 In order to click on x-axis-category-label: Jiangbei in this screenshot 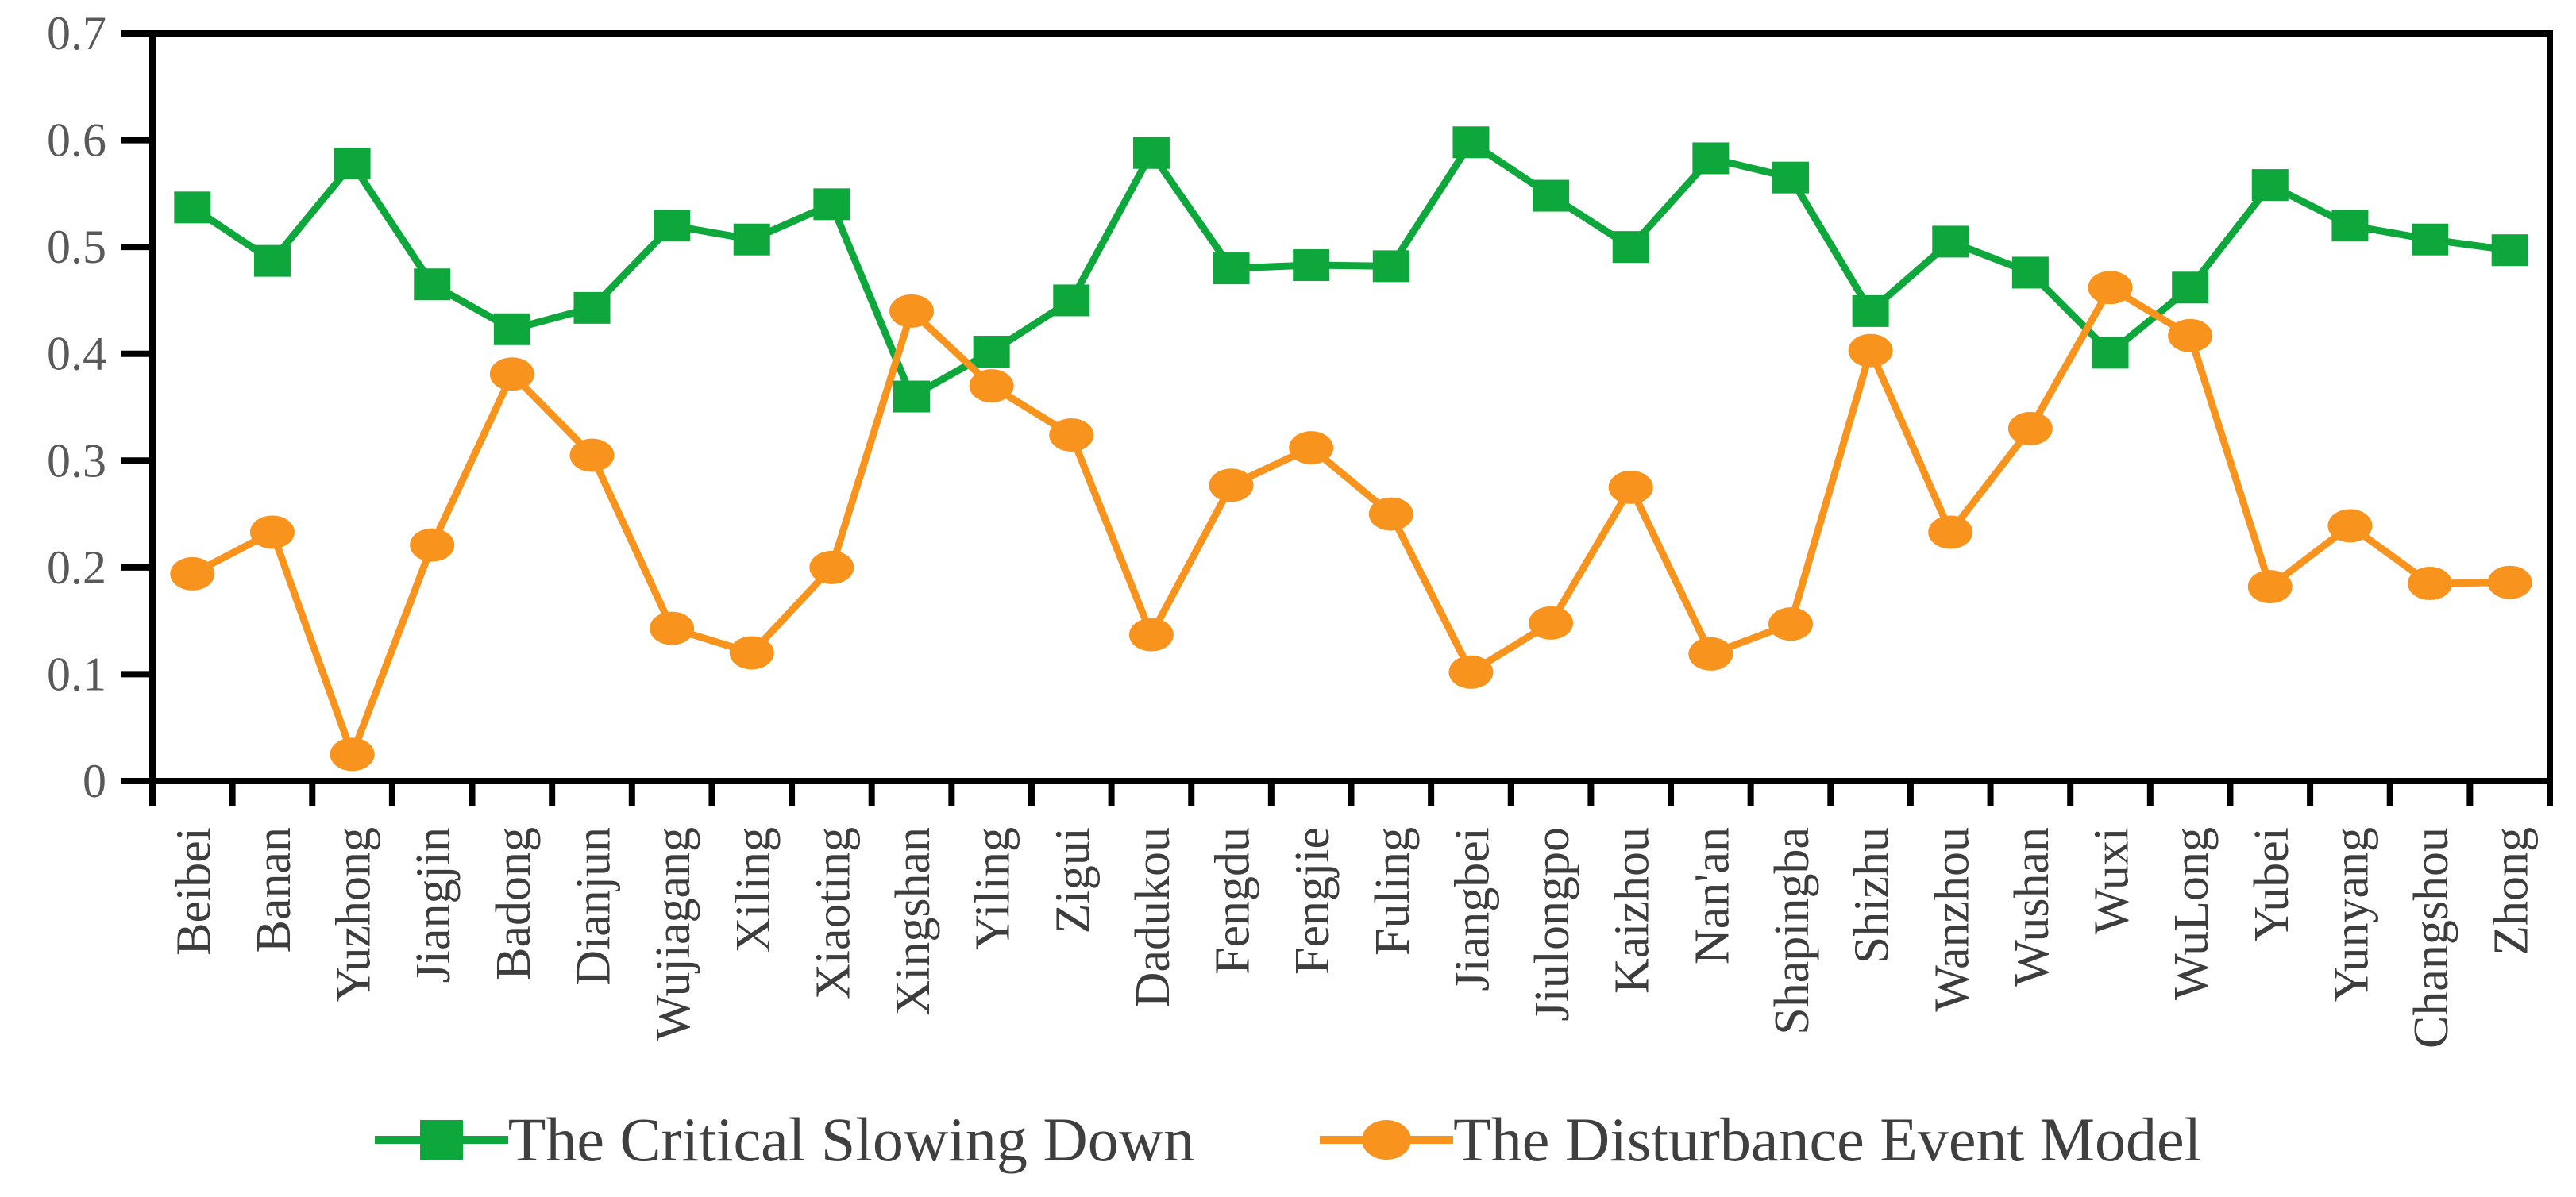, I will do `click(1472, 909)`.